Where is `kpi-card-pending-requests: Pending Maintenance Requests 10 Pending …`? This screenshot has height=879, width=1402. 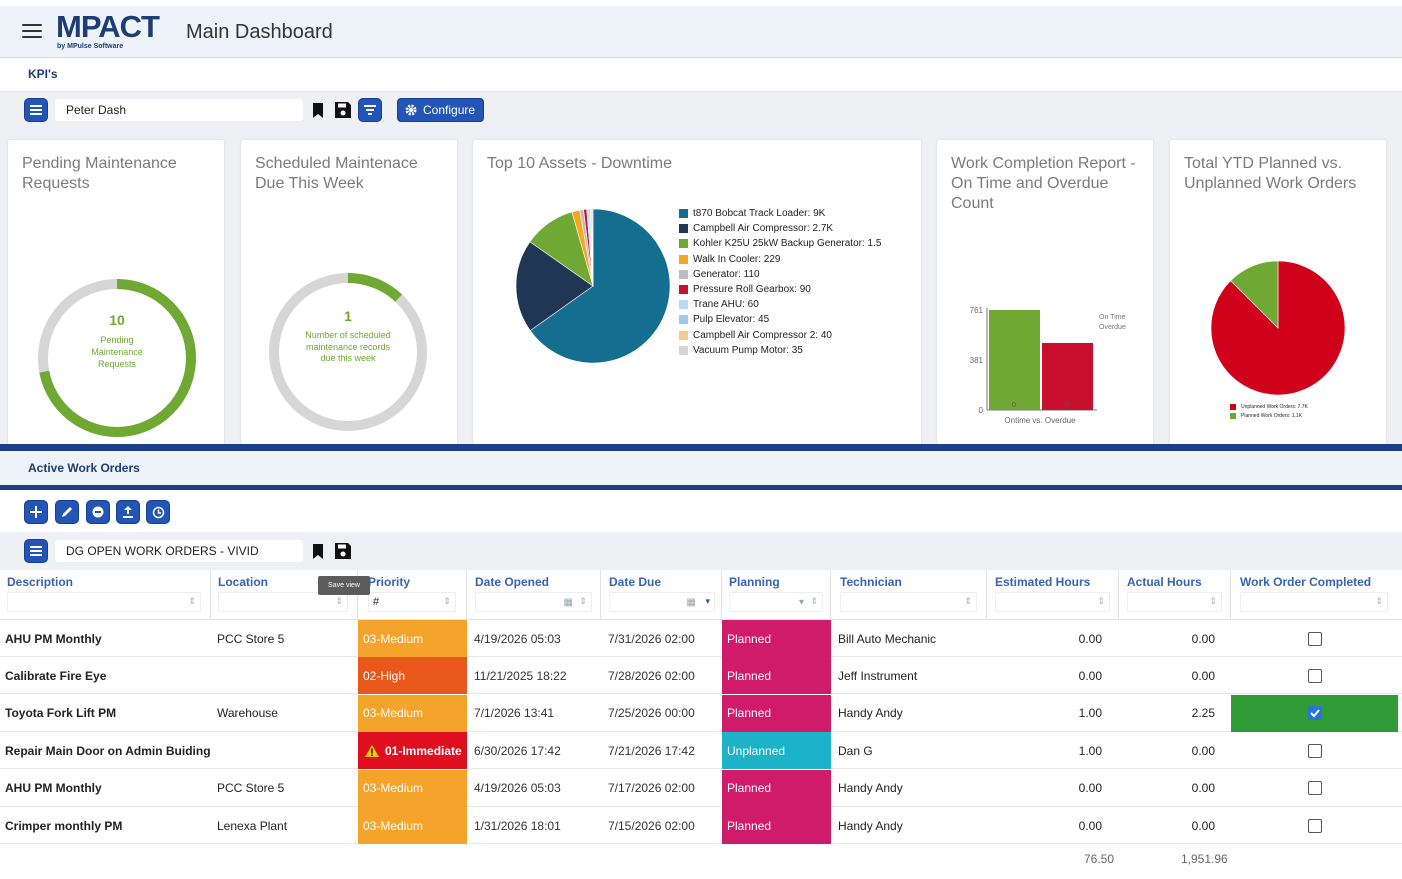
kpi-card-pending-requests: Pending Maintenance Requests 10 Pending … is located at coordinates (116, 292).